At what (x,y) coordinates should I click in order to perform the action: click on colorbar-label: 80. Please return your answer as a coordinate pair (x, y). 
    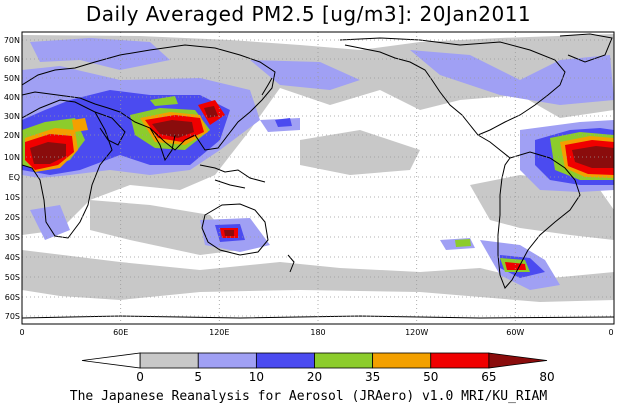
    Looking at the image, I should click on (546, 377).